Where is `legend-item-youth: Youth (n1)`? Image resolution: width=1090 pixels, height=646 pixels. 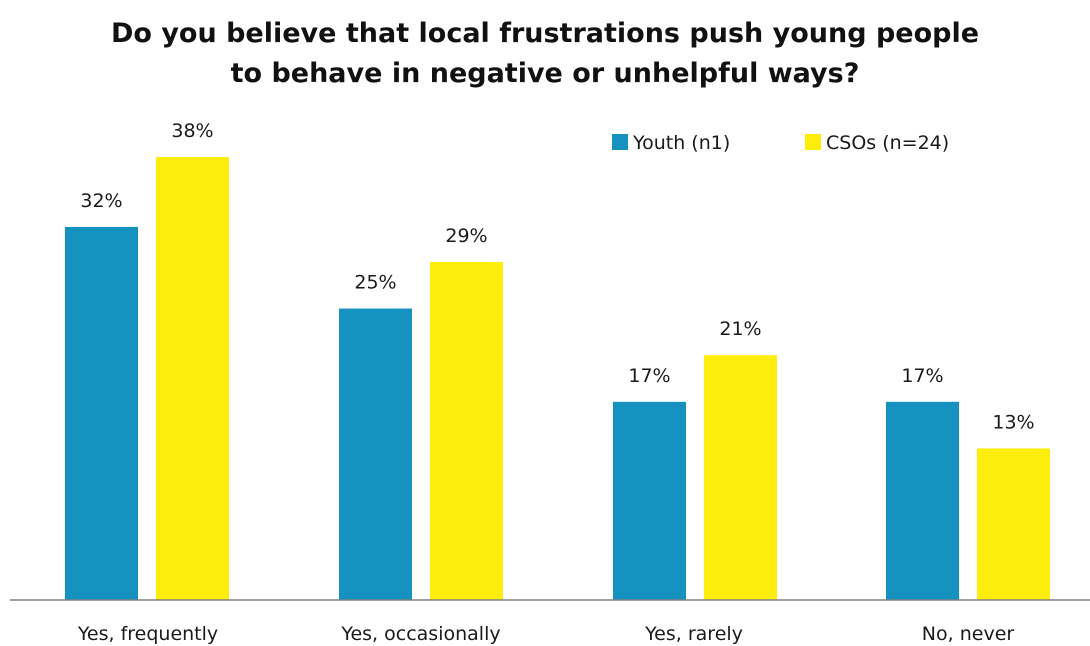 legend-item-youth: Youth (n1) is located at coordinates (671, 143).